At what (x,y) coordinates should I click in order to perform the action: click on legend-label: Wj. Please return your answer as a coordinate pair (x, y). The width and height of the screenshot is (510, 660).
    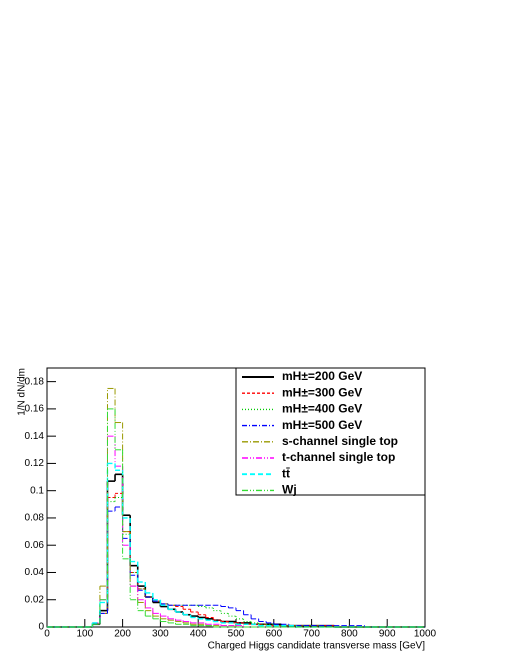
    Looking at the image, I should click on (289, 490).